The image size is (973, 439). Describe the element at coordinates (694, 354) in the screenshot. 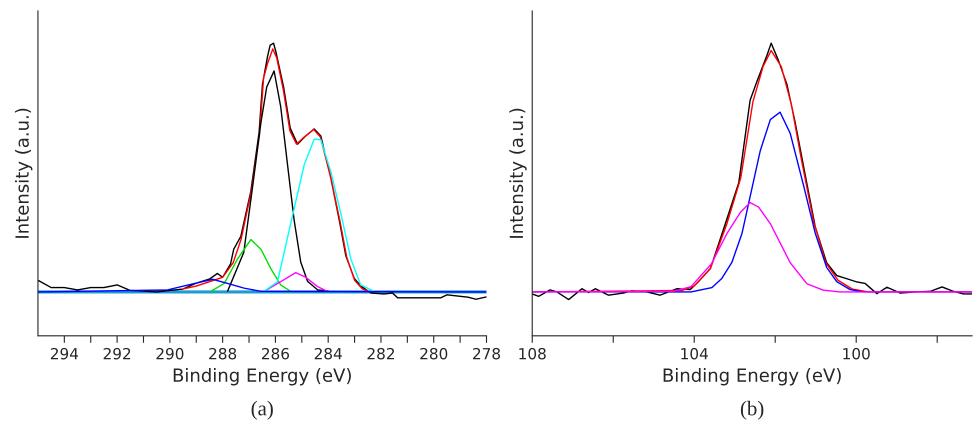

I see `x-tick-label: 104` at that location.